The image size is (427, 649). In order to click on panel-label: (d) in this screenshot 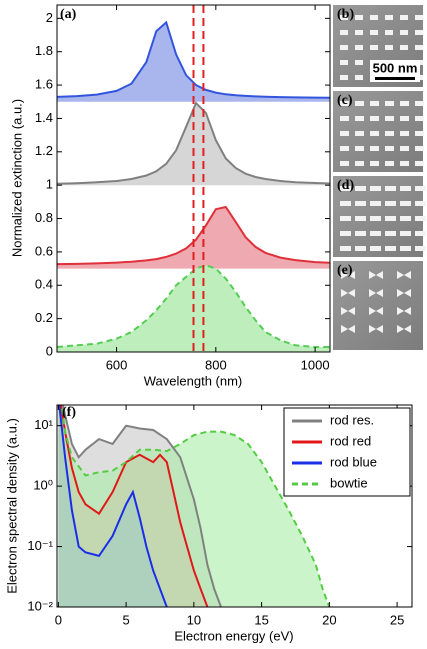, I will do `click(345, 185)`.